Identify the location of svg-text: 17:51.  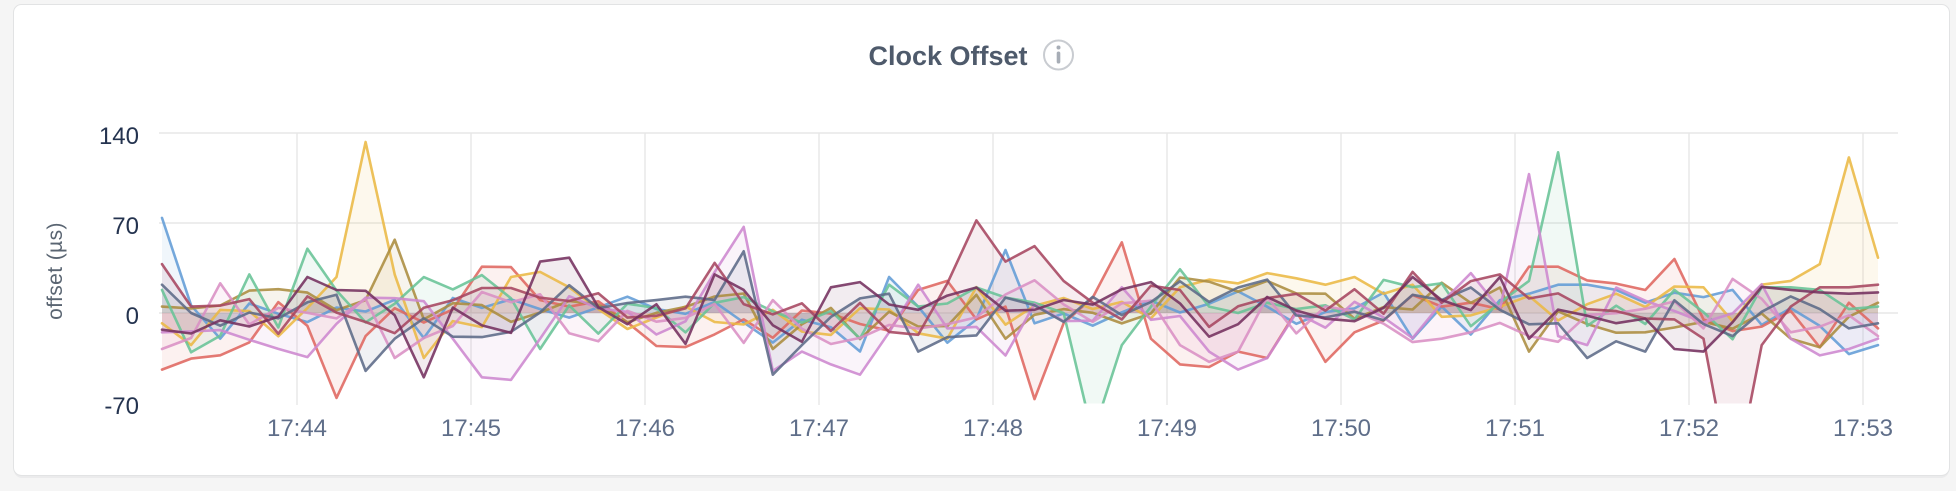
(1515, 428).